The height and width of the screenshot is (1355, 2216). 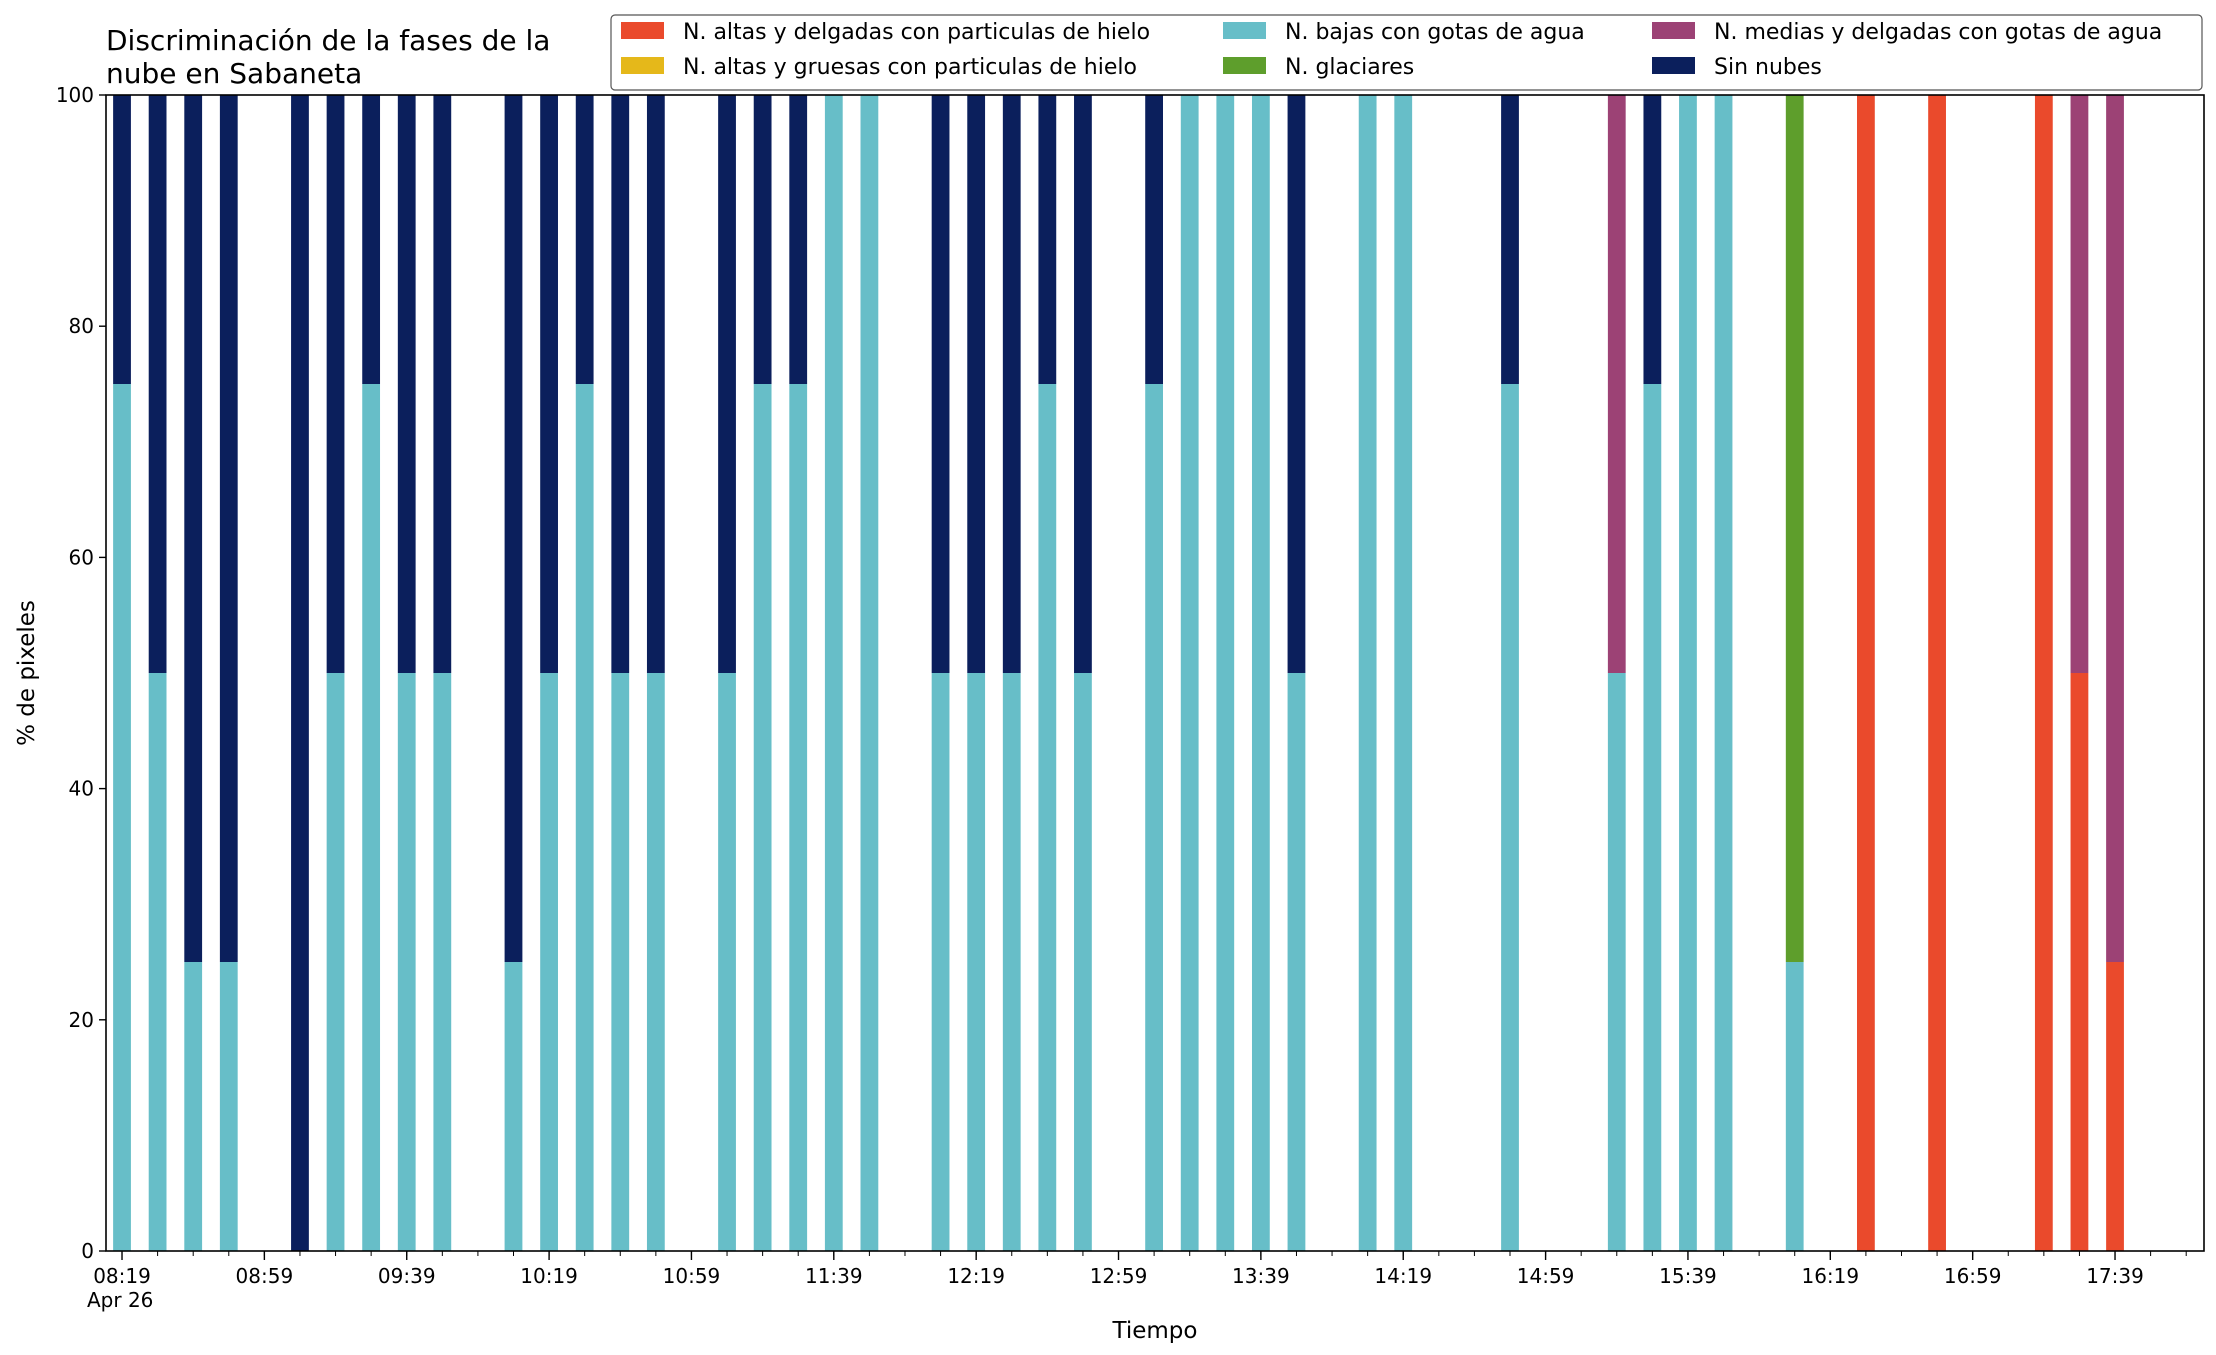 What do you see at coordinates (87, 1251) in the screenshot?
I see `y-tick-label: 0` at bounding box center [87, 1251].